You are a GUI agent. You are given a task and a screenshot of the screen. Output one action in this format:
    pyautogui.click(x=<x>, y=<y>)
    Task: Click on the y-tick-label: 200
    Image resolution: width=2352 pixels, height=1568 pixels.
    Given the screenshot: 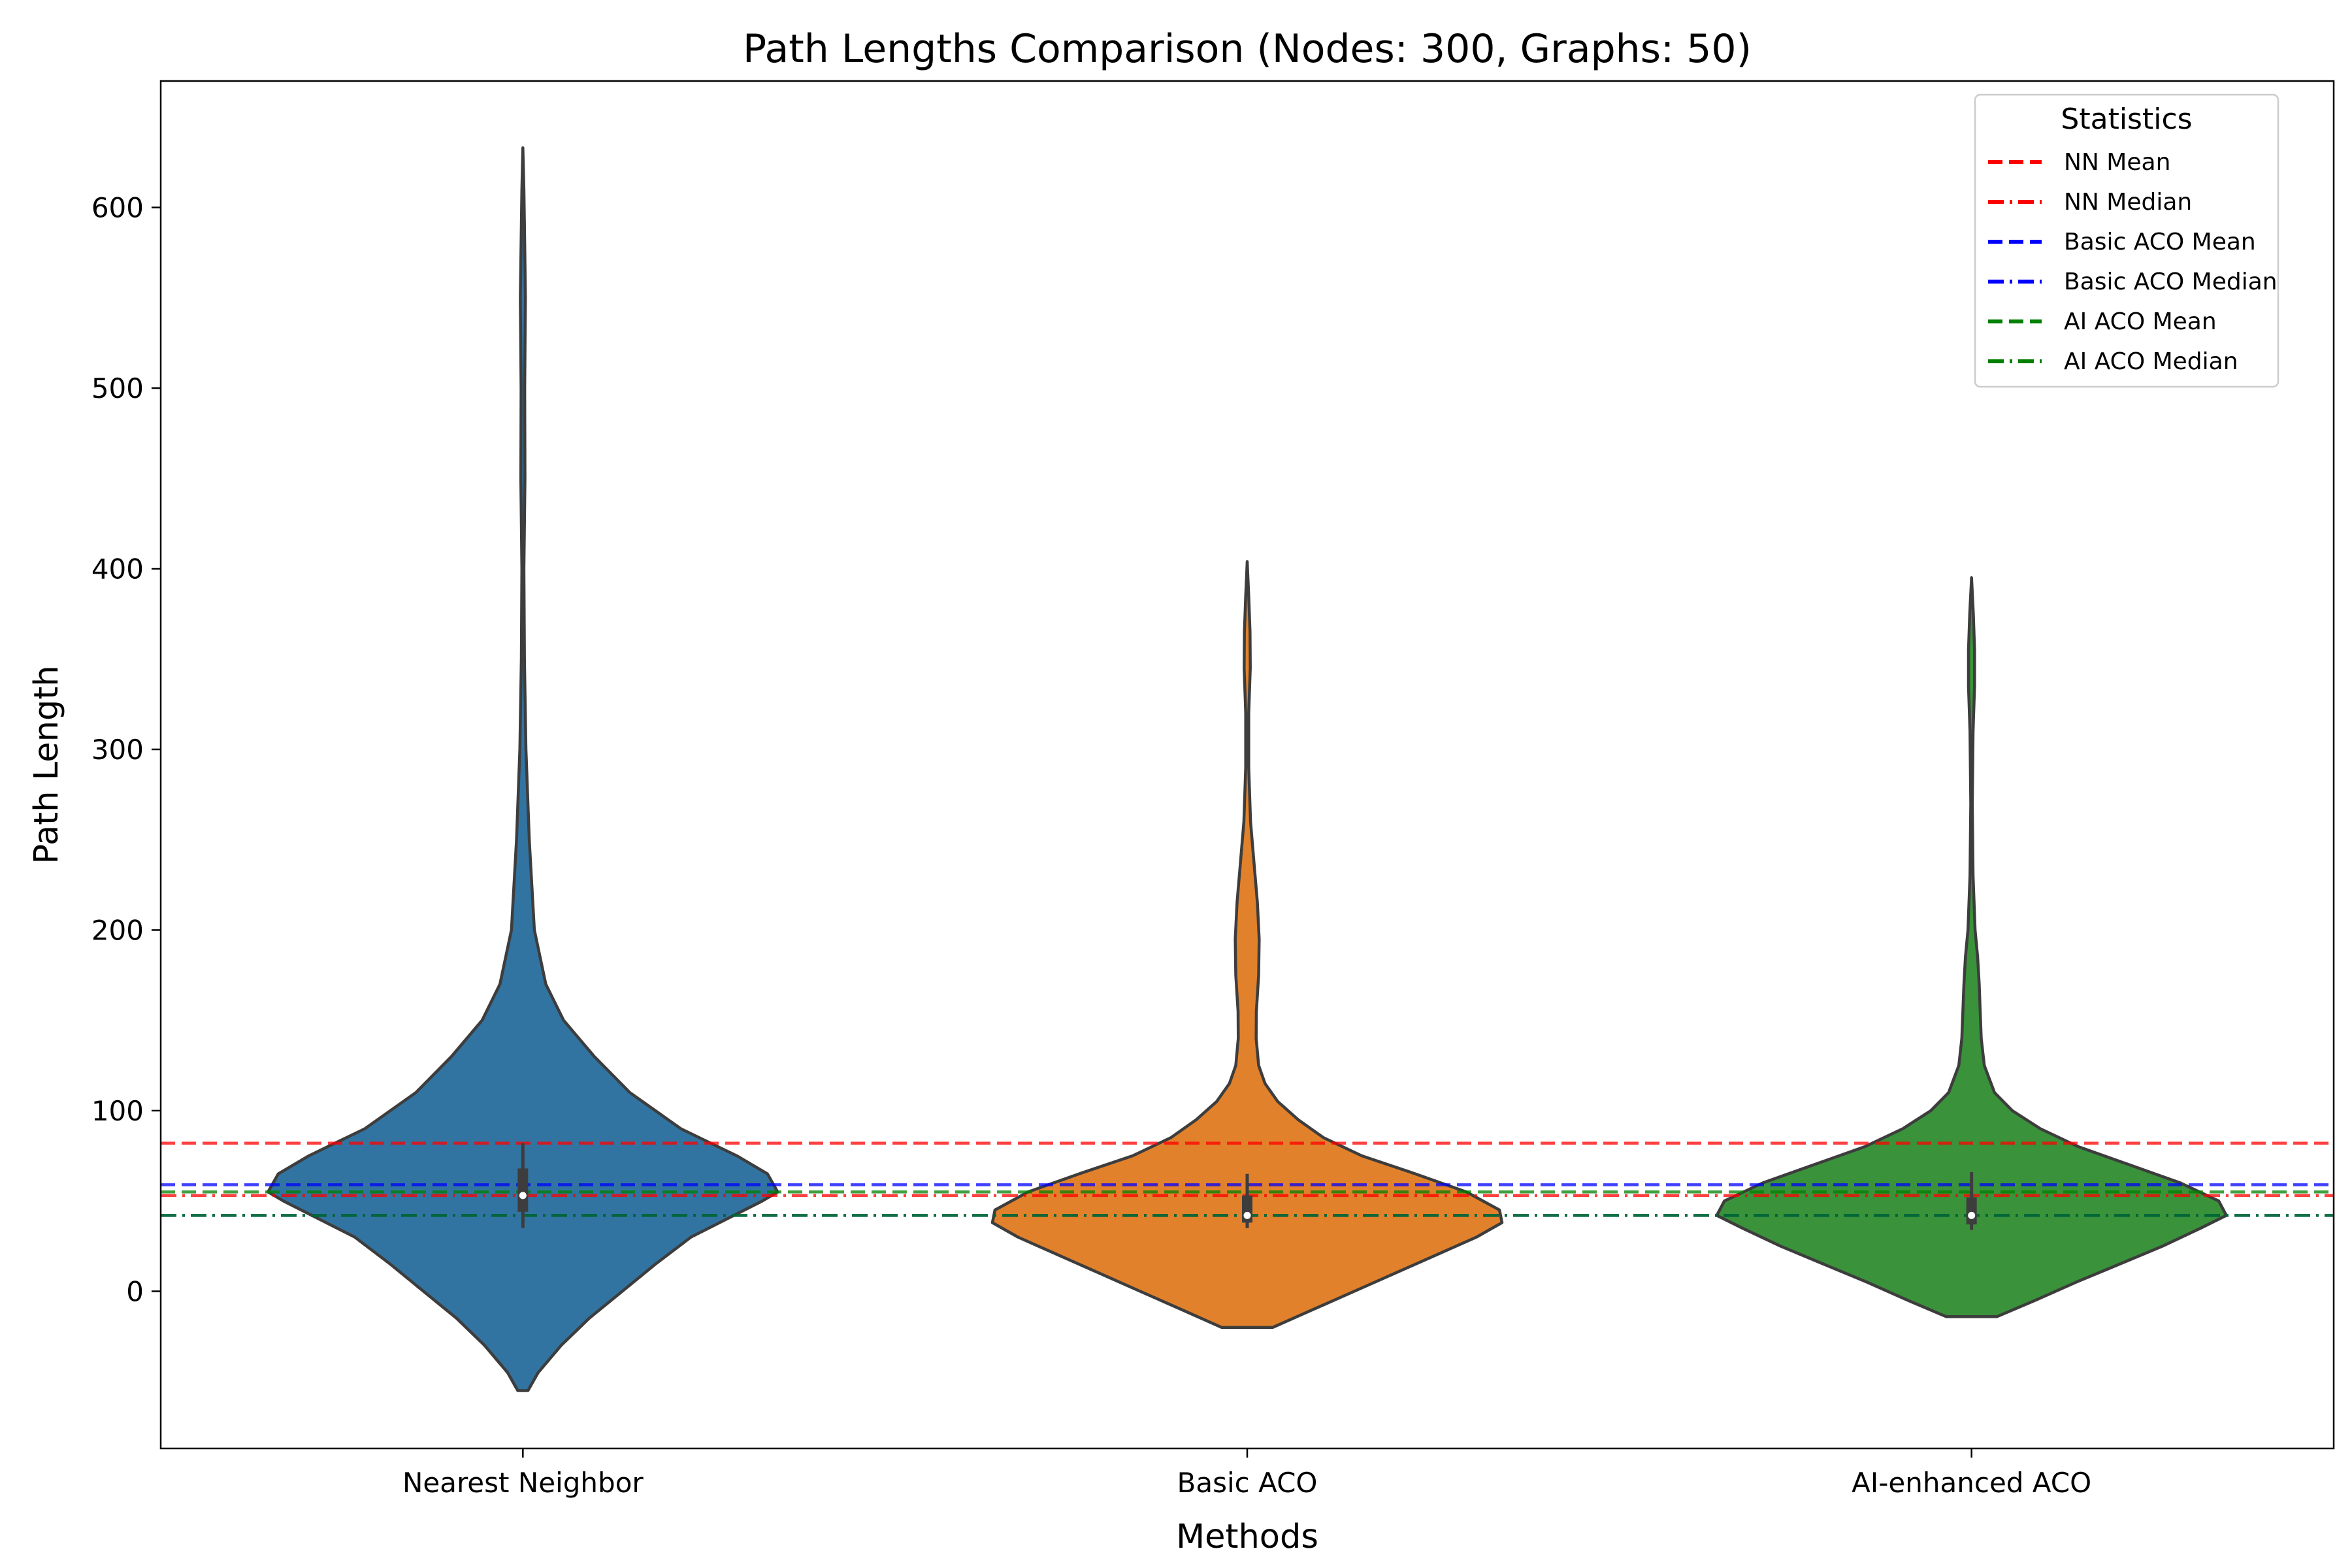 What is the action you would take?
    pyautogui.click(x=117, y=930)
    